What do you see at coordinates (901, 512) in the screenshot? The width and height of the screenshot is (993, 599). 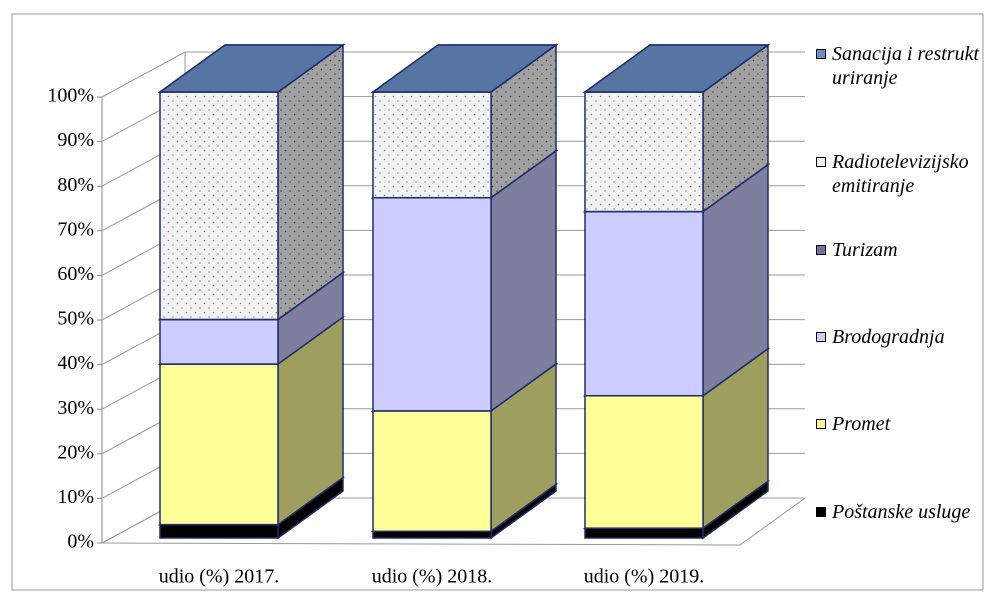 I see `legend-label: Poštanske usluge` at bounding box center [901, 512].